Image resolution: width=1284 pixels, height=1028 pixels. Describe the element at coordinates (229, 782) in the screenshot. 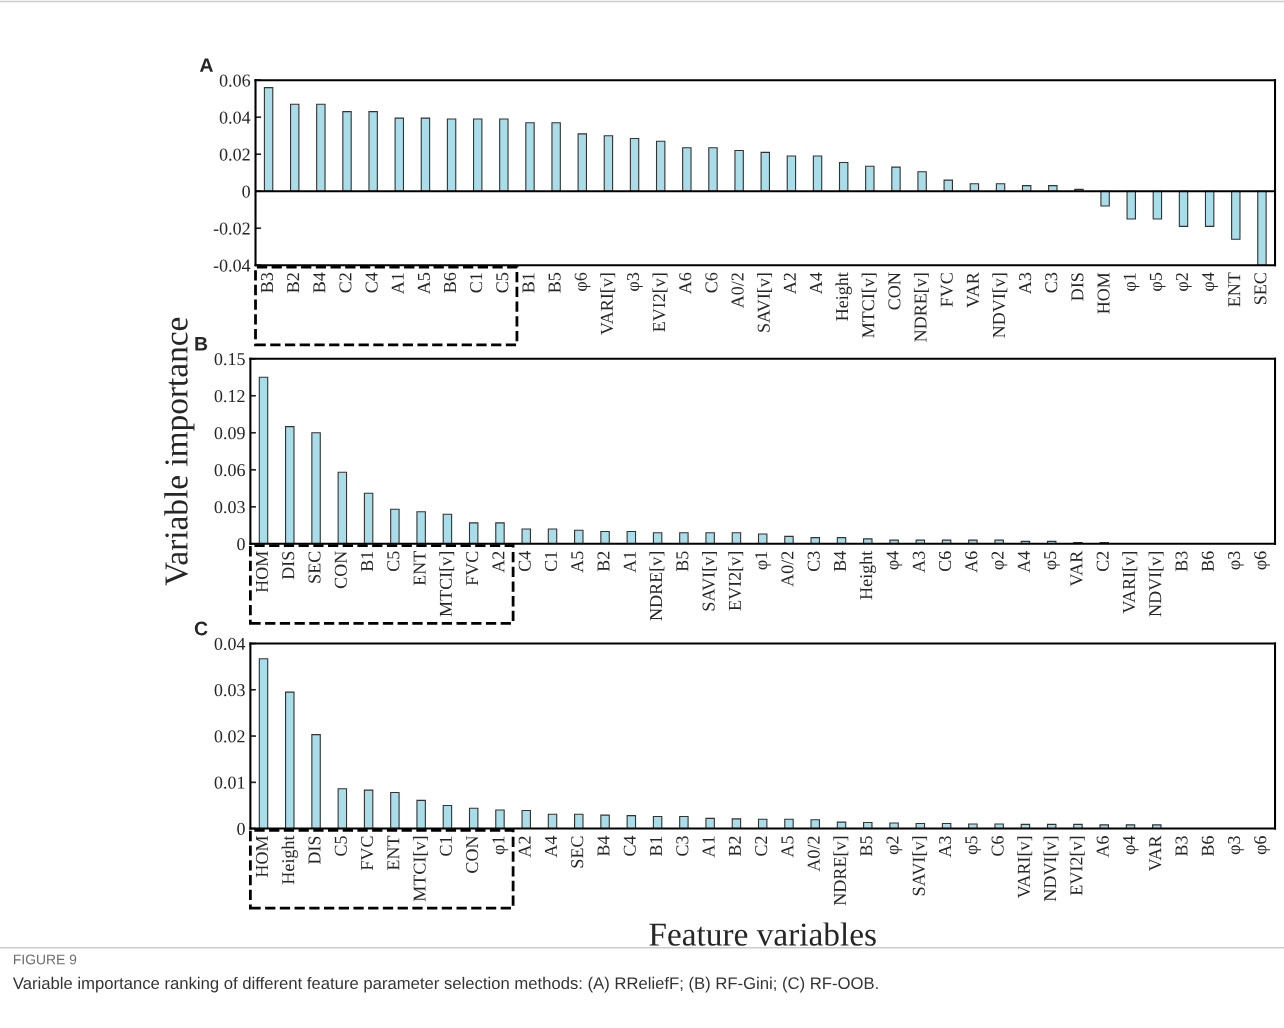

I see `y-tick-label: 0.01` at that location.